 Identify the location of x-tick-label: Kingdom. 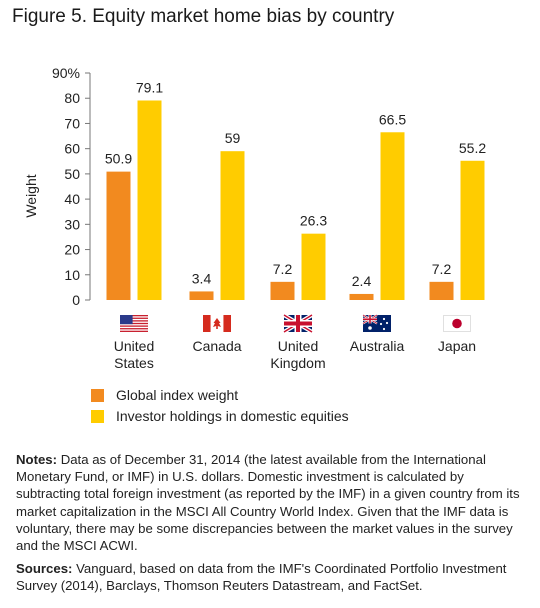
(297, 363).